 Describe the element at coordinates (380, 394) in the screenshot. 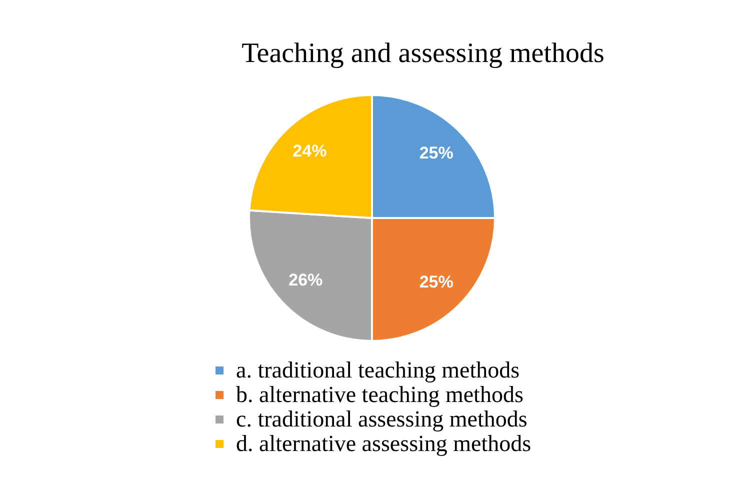

I see `legend-label: b. alternative teaching methods` at that location.